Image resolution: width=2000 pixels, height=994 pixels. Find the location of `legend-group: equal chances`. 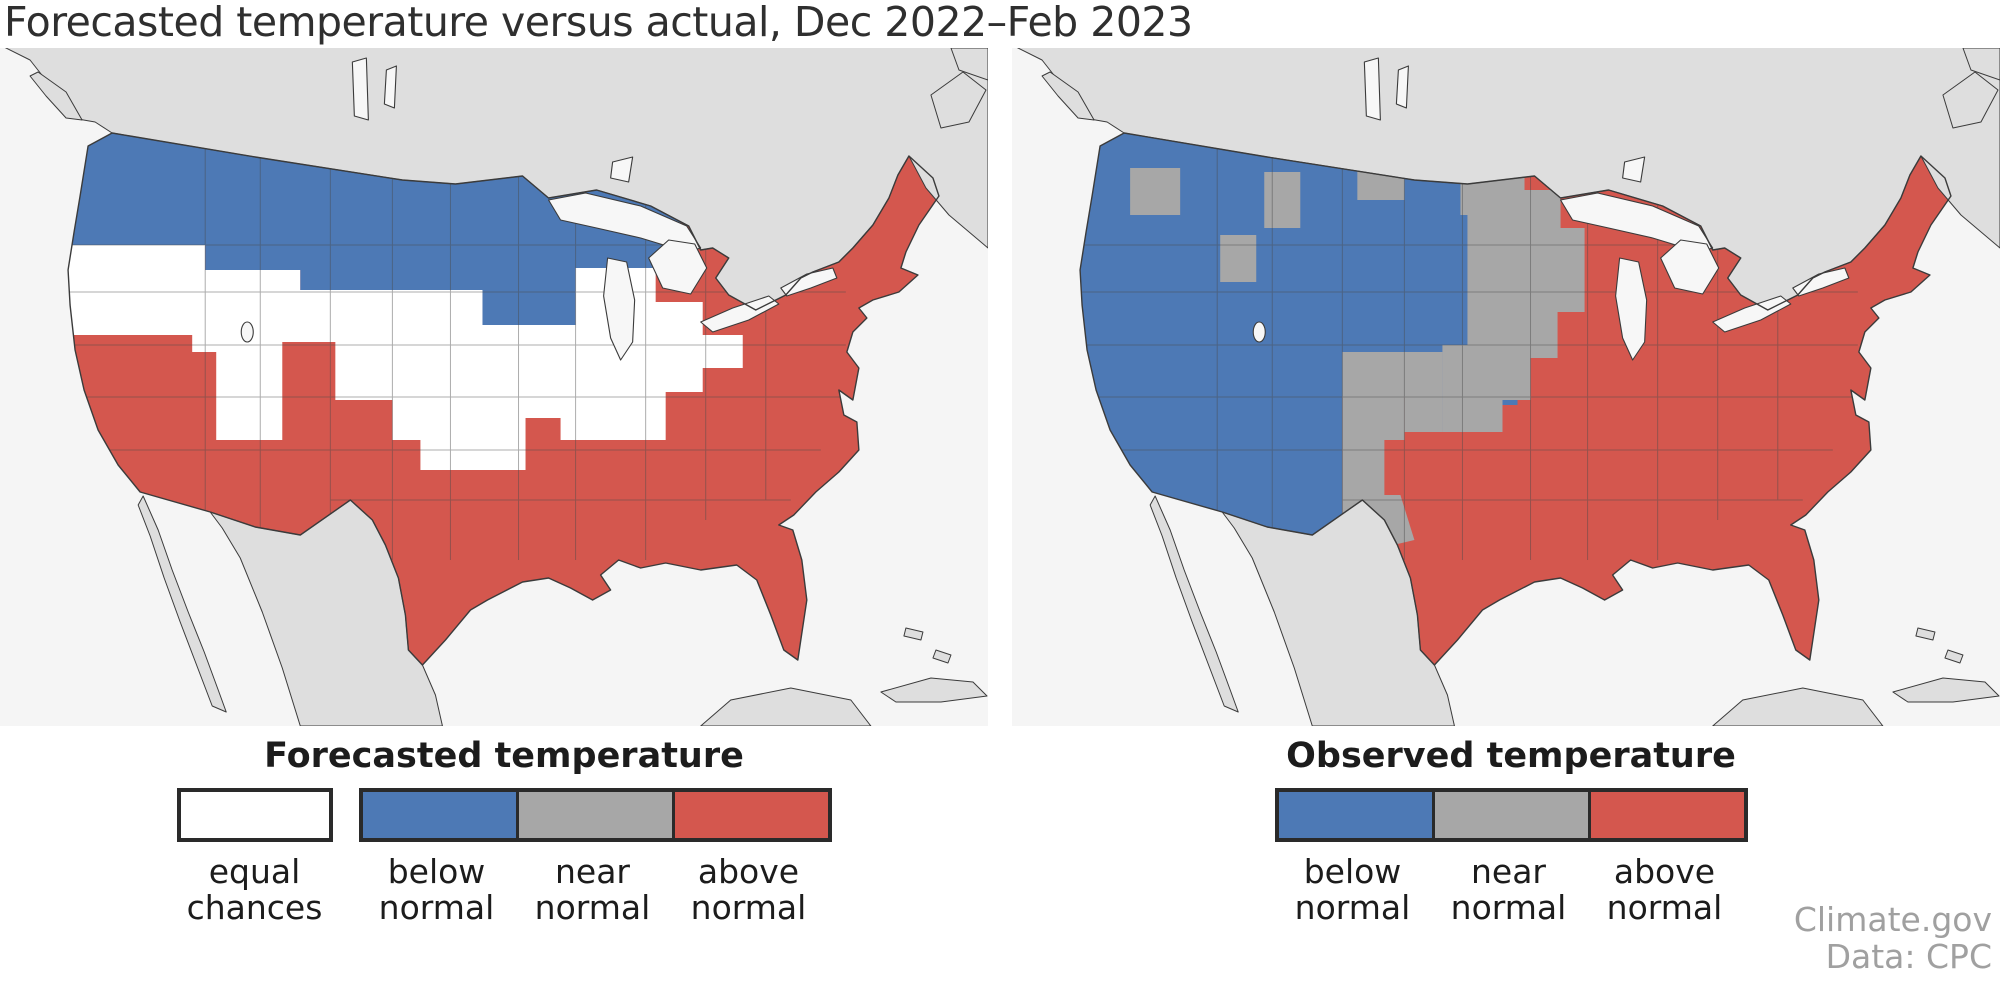

legend-group: equal chances is located at coordinates (254, 857).